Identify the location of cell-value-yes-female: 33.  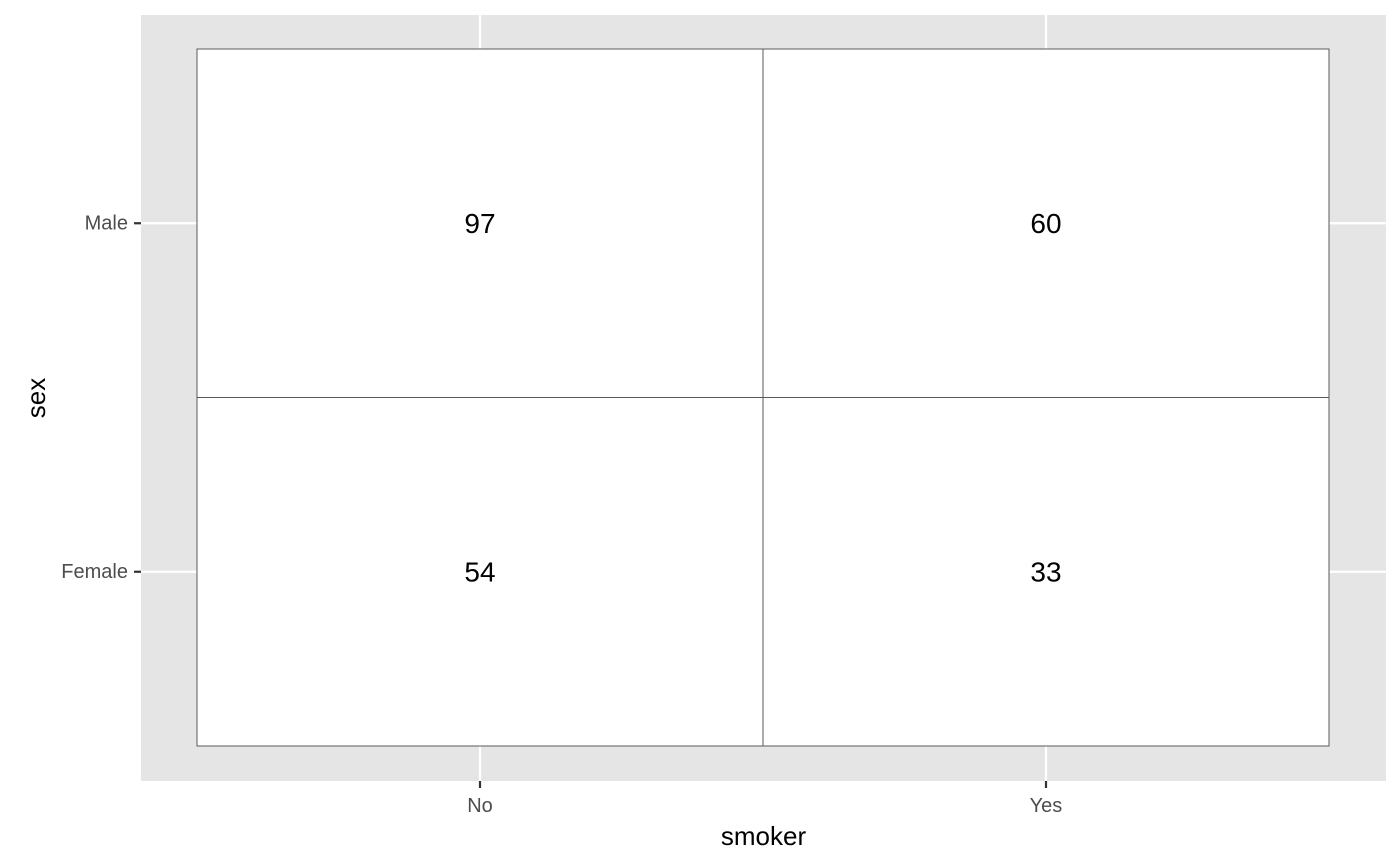
(1045, 571).